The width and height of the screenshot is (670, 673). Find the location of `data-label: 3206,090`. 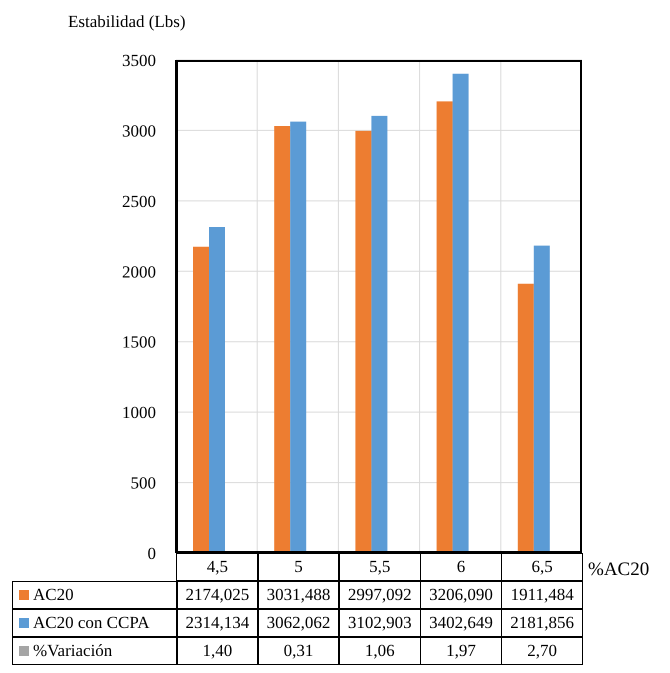

data-label: 3206,090 is located at coordinates (461, 595).